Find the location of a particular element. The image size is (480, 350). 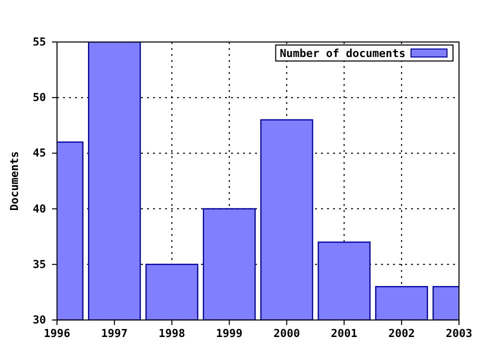

x-tick-label: 2002 is located at coordinates (401, 333).